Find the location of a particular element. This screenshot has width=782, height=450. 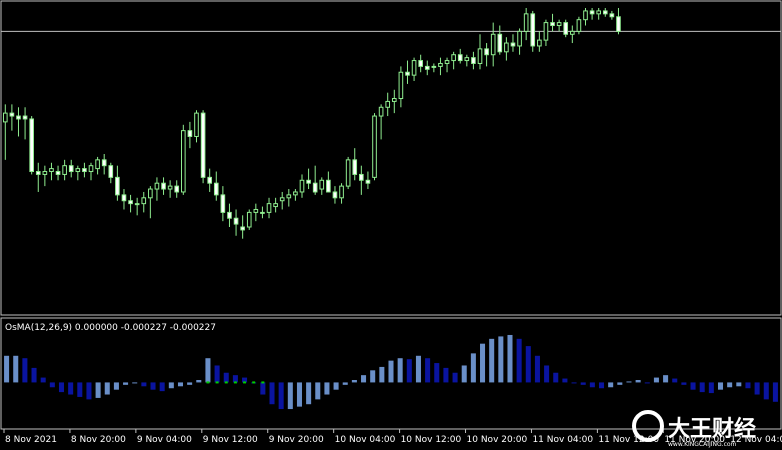

time-tick-label: 12 Nov 04:00 is located at coordinates (756, 440).